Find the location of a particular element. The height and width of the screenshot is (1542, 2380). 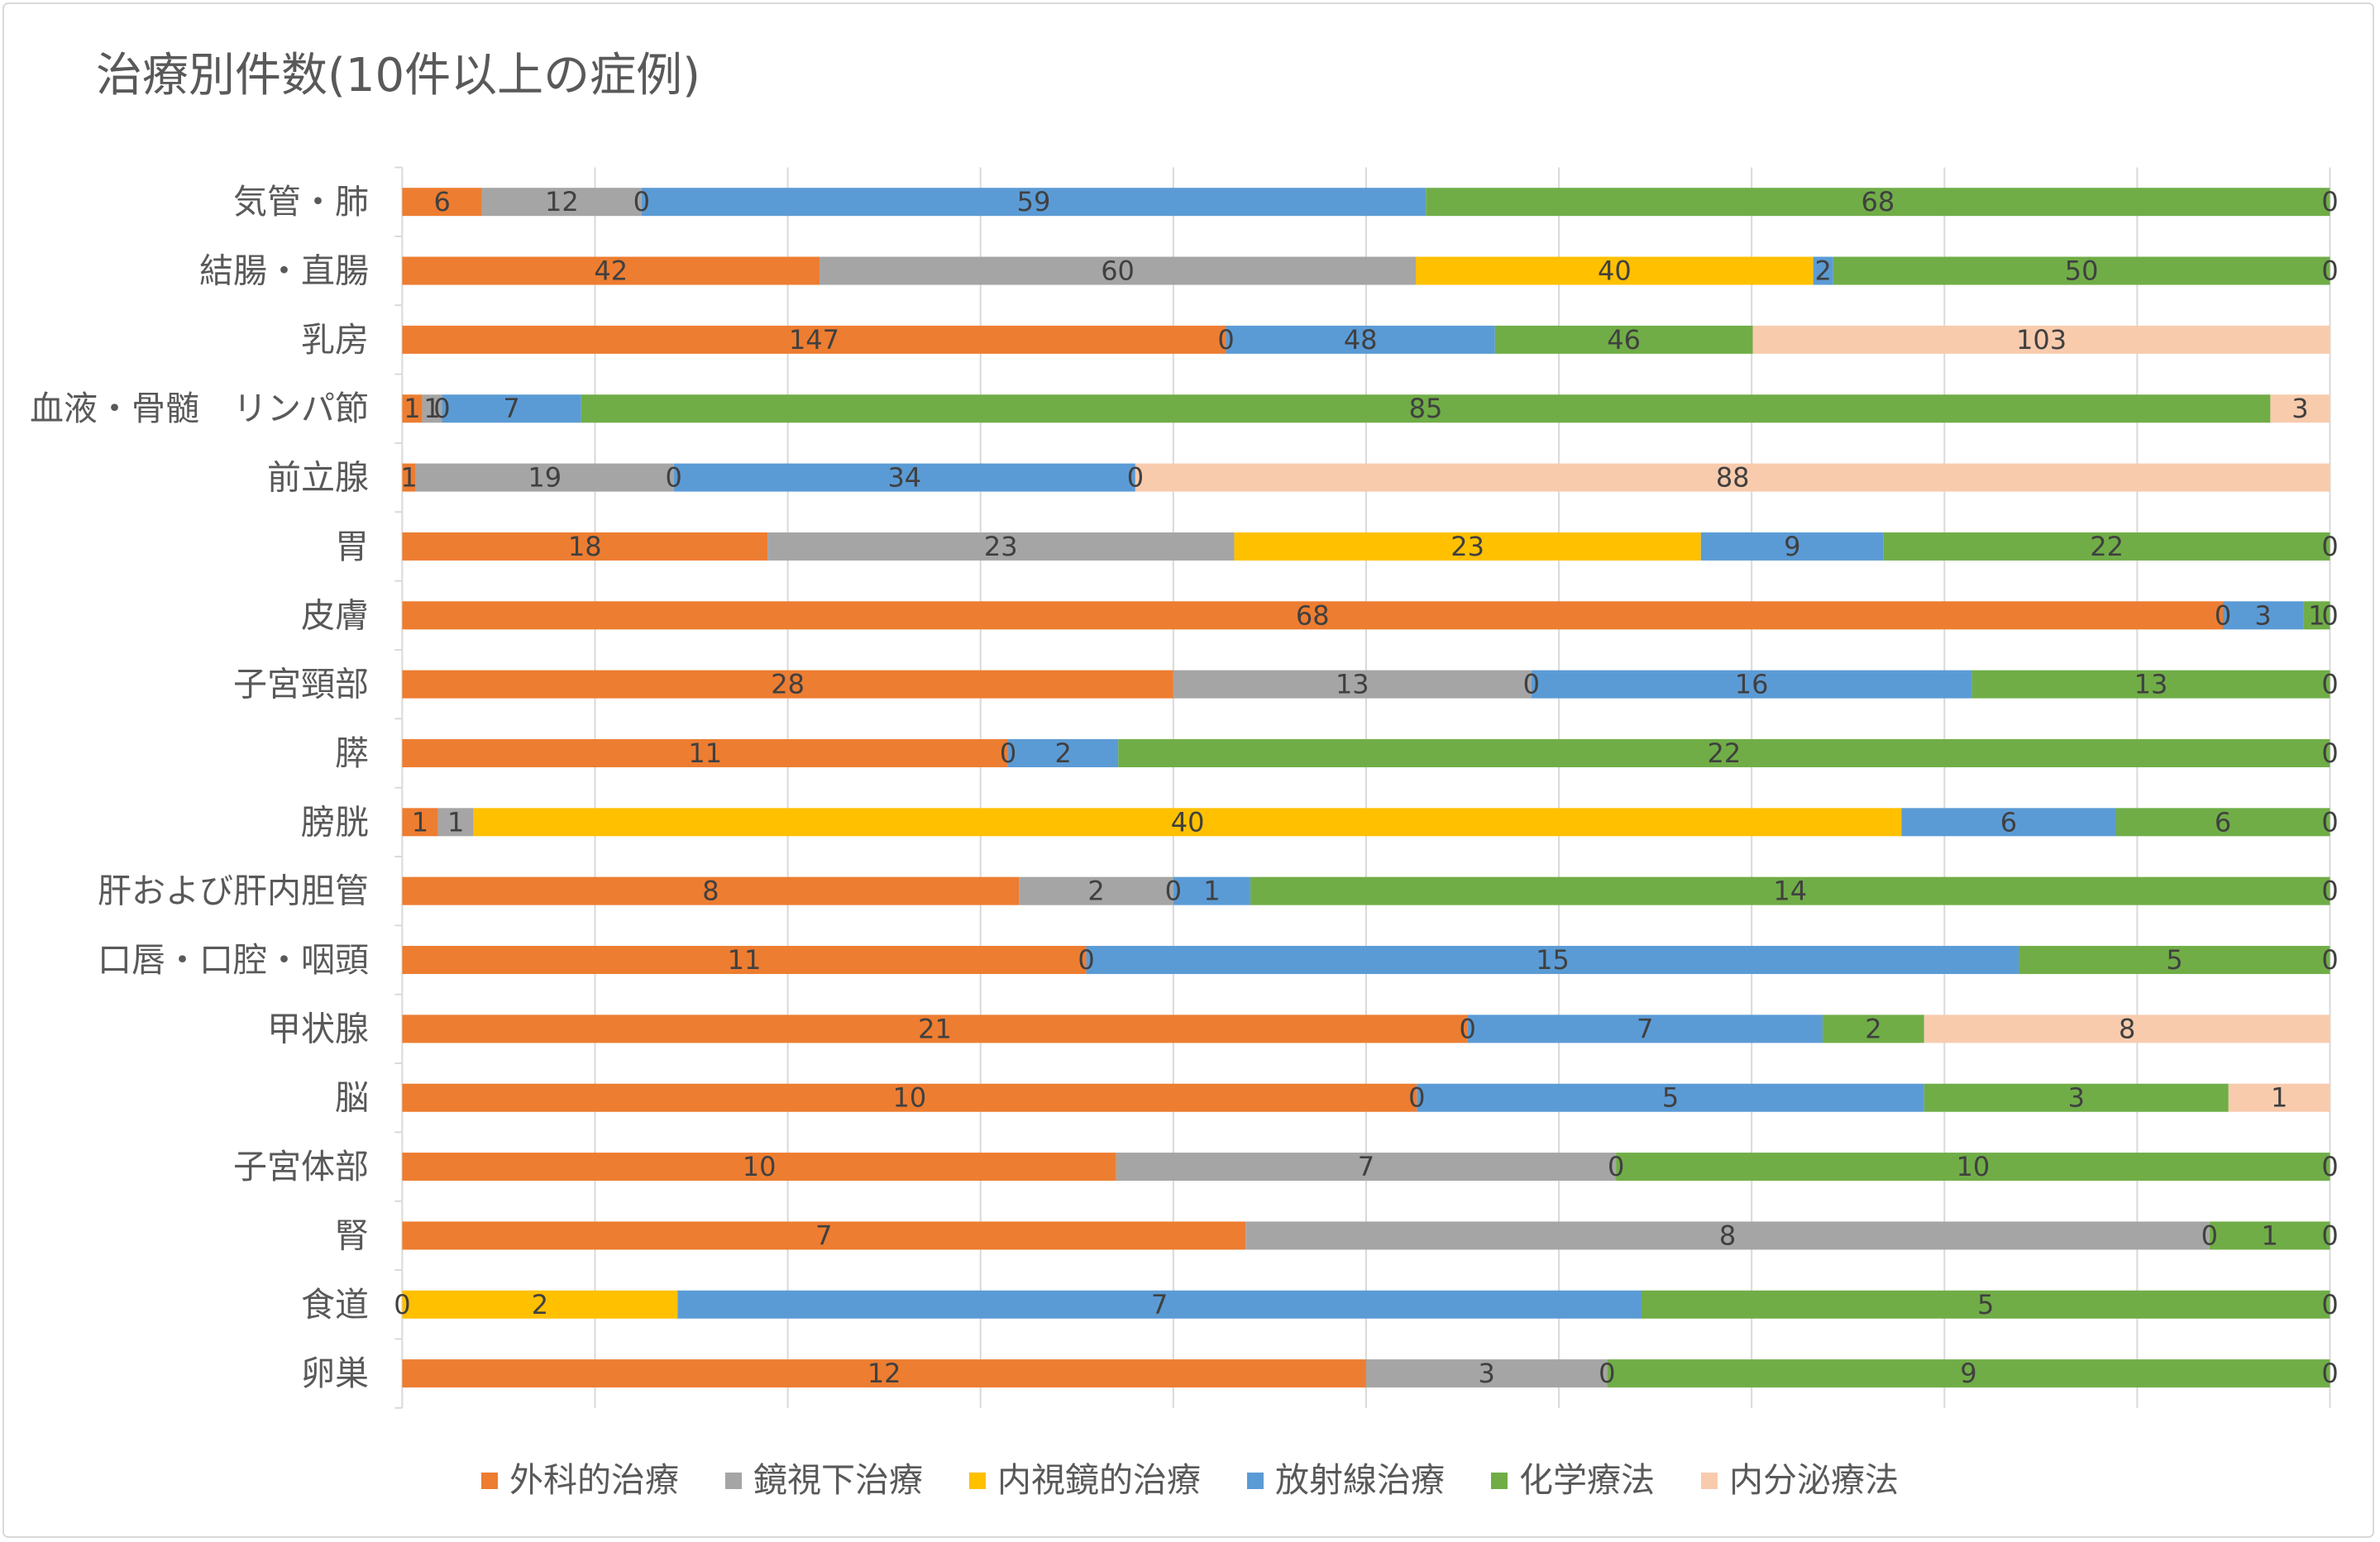

data-label-surgery: 8 is located at coordinates (710, 891).